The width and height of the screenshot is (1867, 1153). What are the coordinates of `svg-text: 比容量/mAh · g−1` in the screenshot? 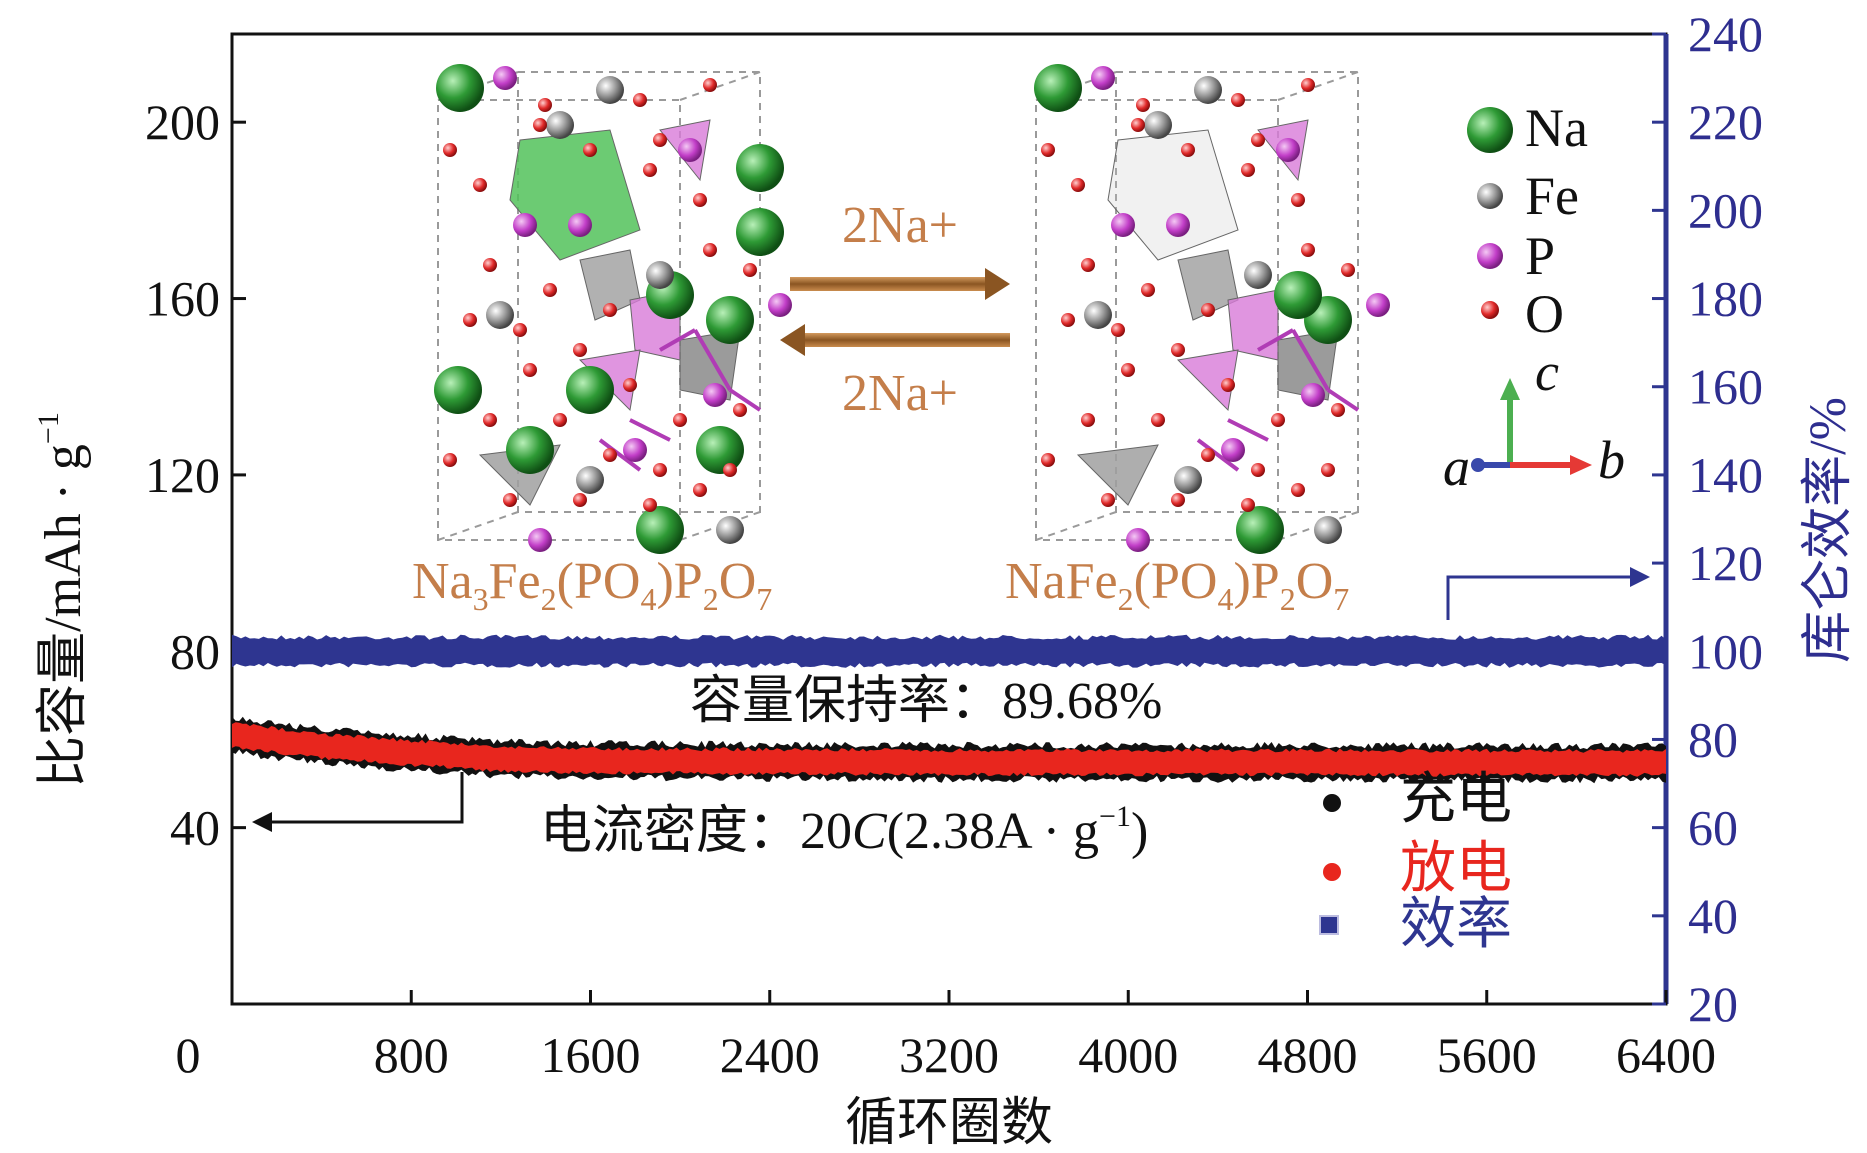 It's located at (62, 600).